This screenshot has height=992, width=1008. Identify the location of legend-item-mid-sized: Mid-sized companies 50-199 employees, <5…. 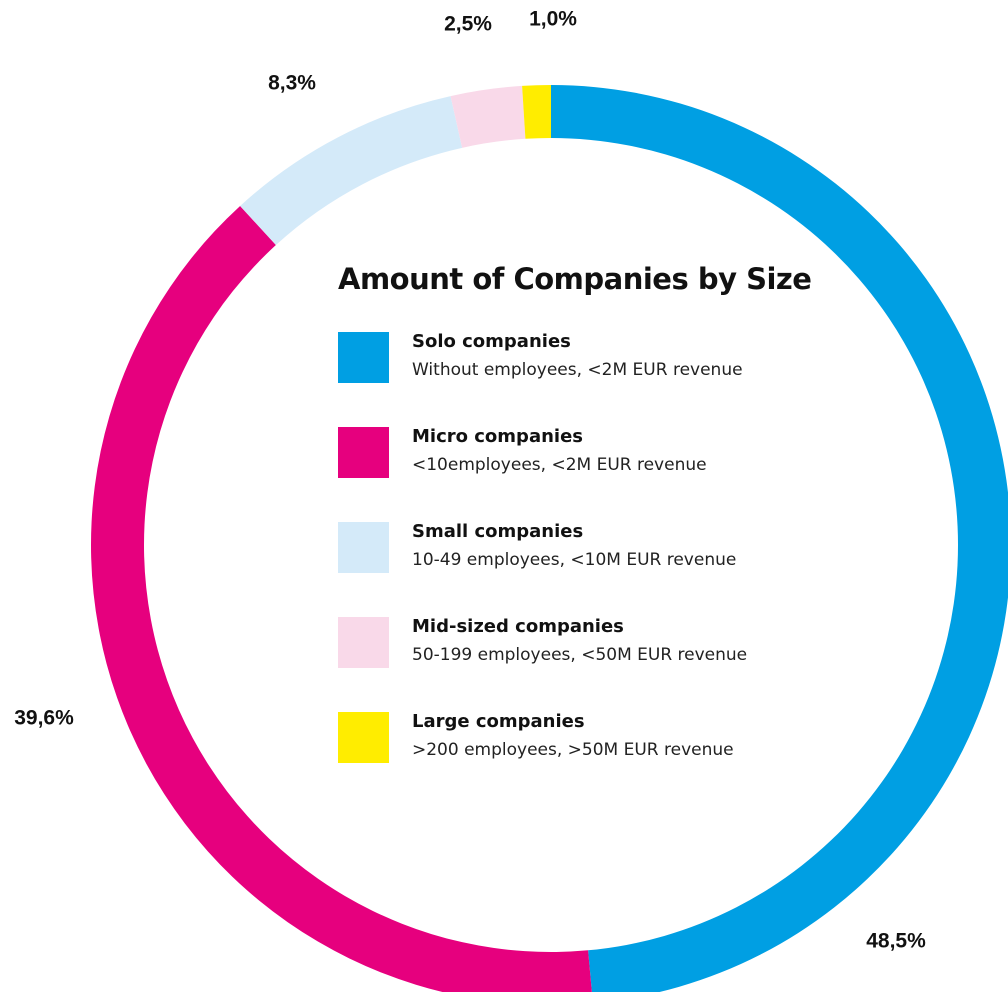
(598, 664).